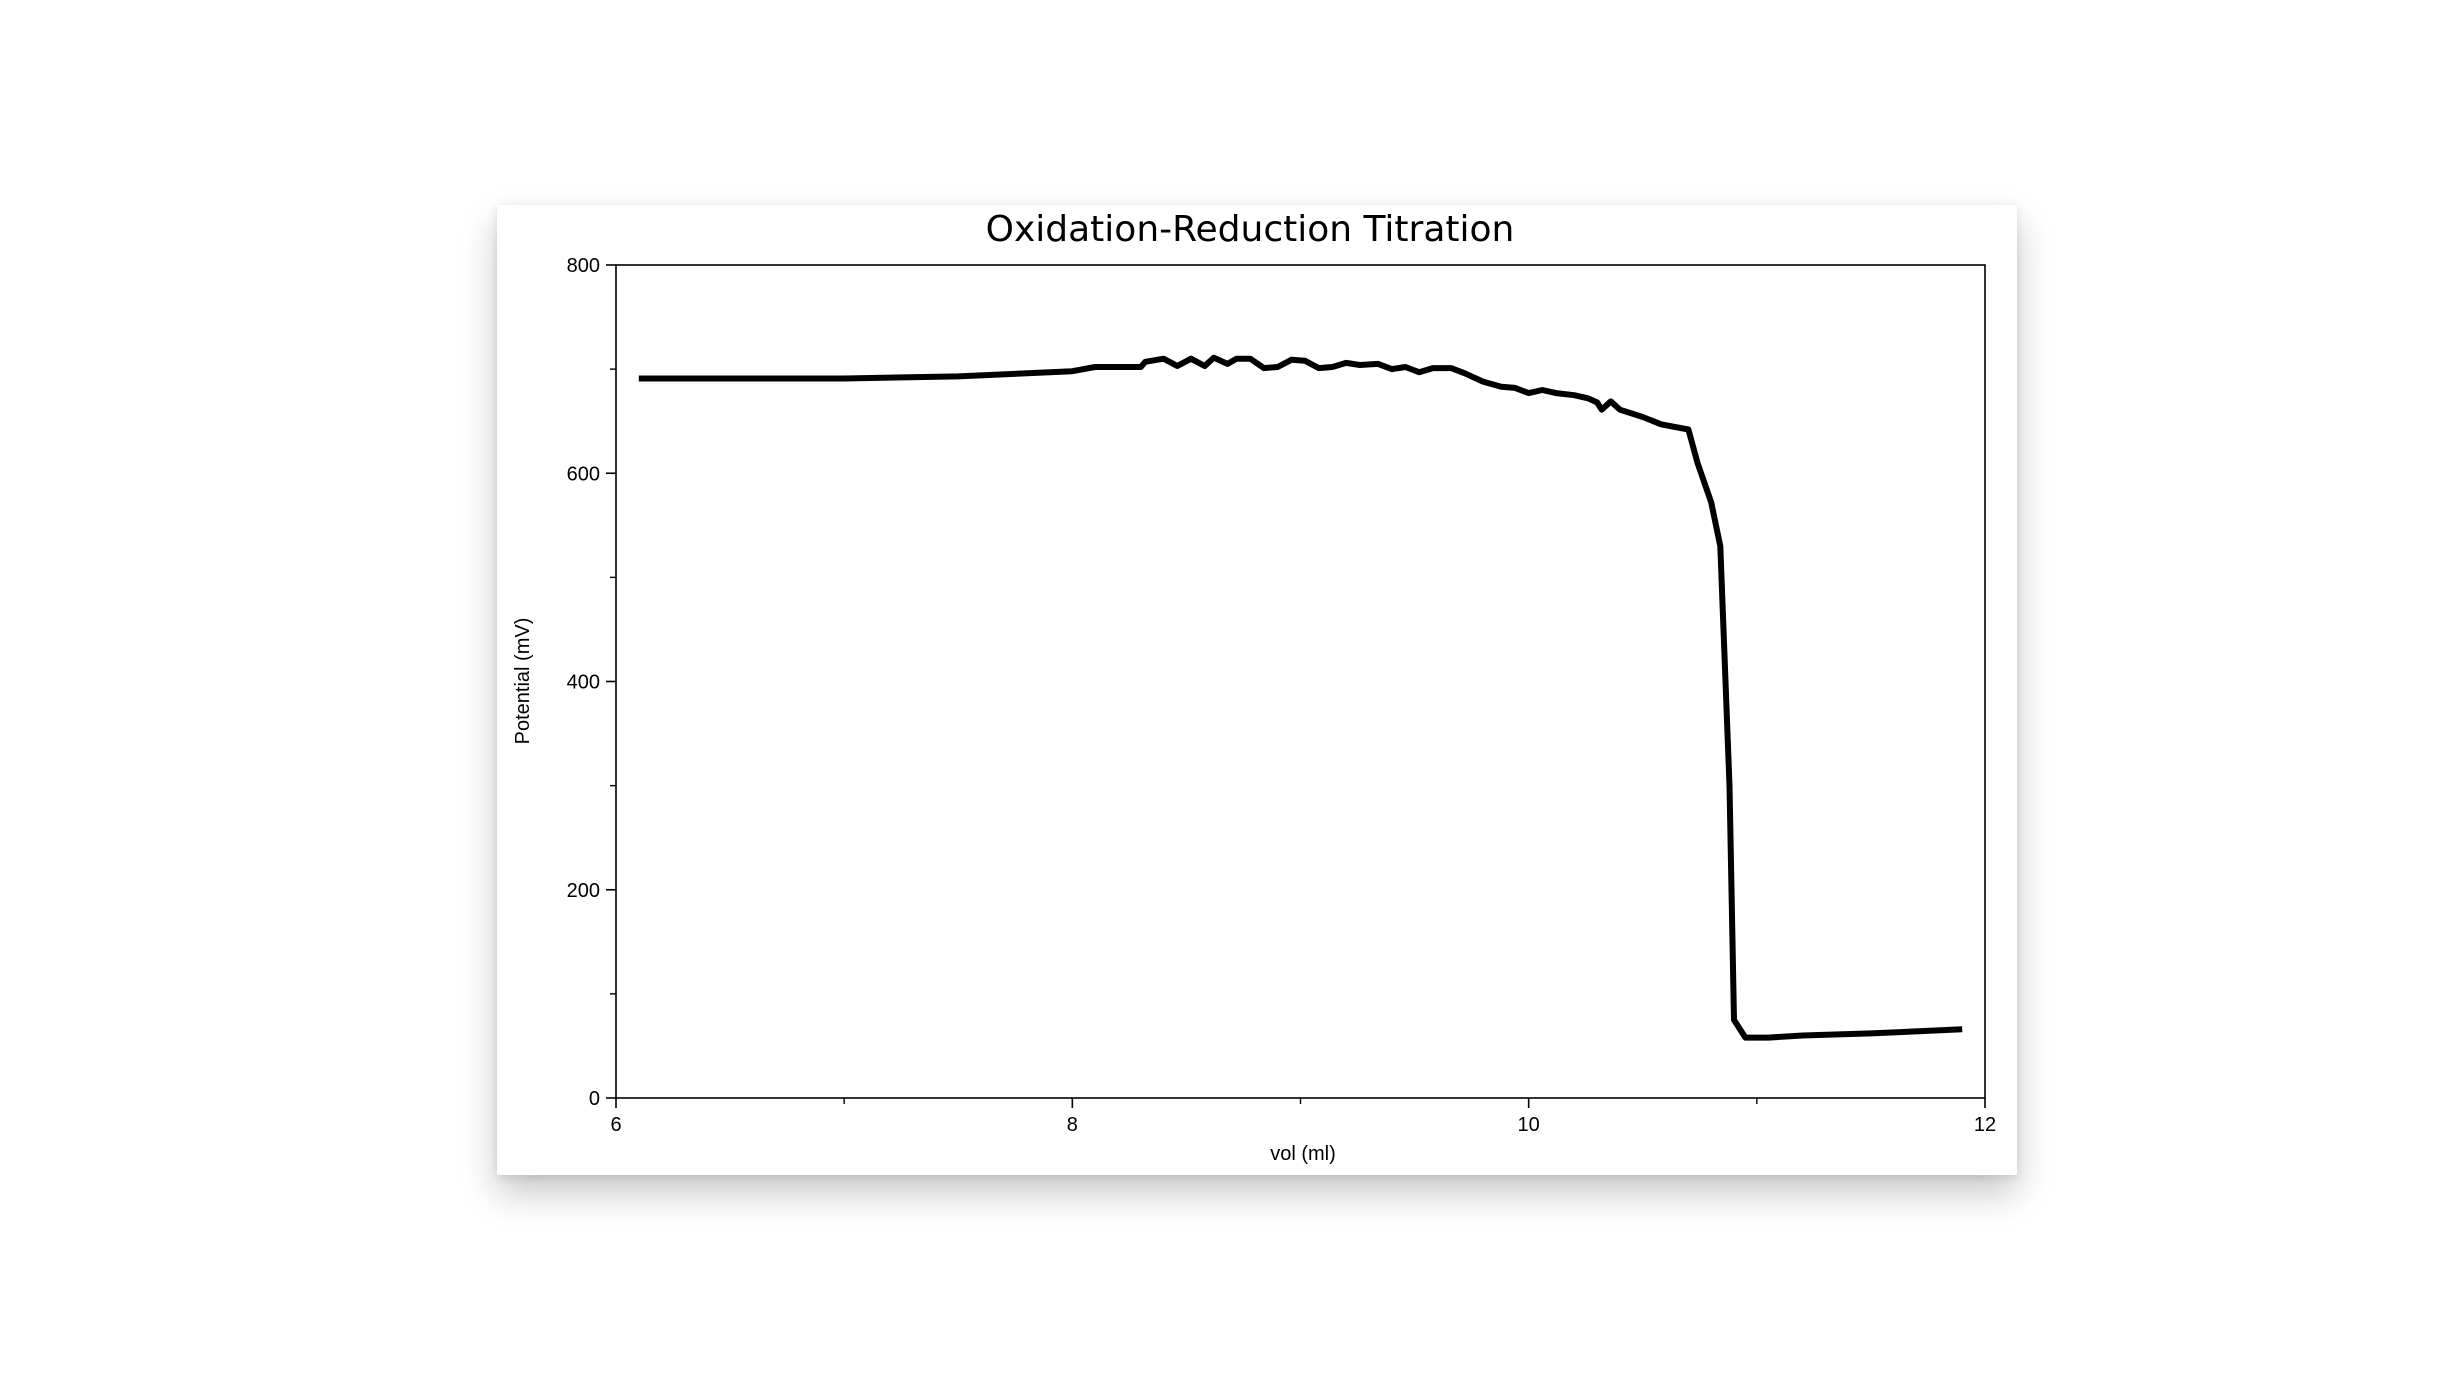 Image resolution: width=2443 pixels, height=1374 pixels. What do you see at coordinates (1250, 229) in the screenshot?
I see `chart-title: Oxidation-Reduction Titration` at bounding box center [1250, 229].